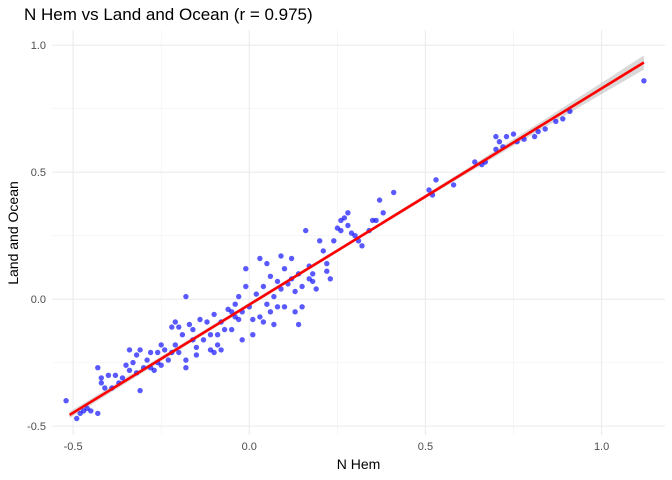 The height and width of the screenshot is (480, 672). Describe the element at coordinates (36, 427) in the screenshot. I see `y-tick-label: -0.5` at that location.